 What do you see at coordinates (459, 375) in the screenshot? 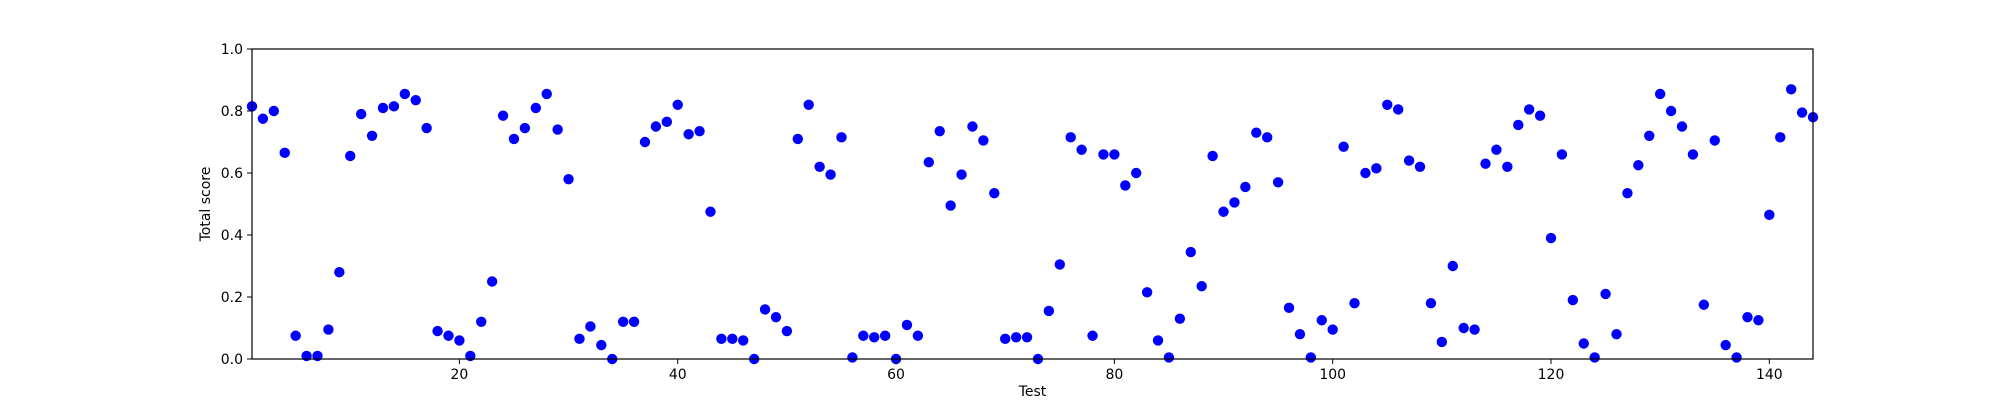
I see `x-tick-label: 20` at bounding box center [459, 375].